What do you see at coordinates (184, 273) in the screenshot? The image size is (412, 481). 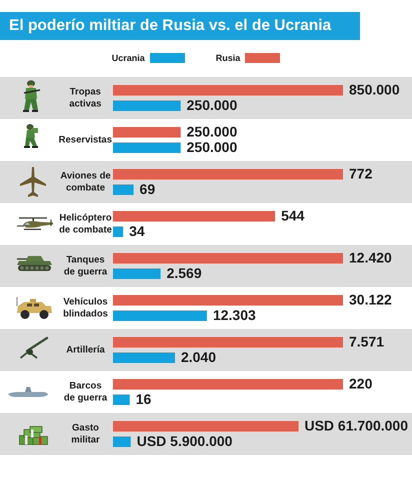 I see `data-label: 2.569` at bounding box center [184, 273].